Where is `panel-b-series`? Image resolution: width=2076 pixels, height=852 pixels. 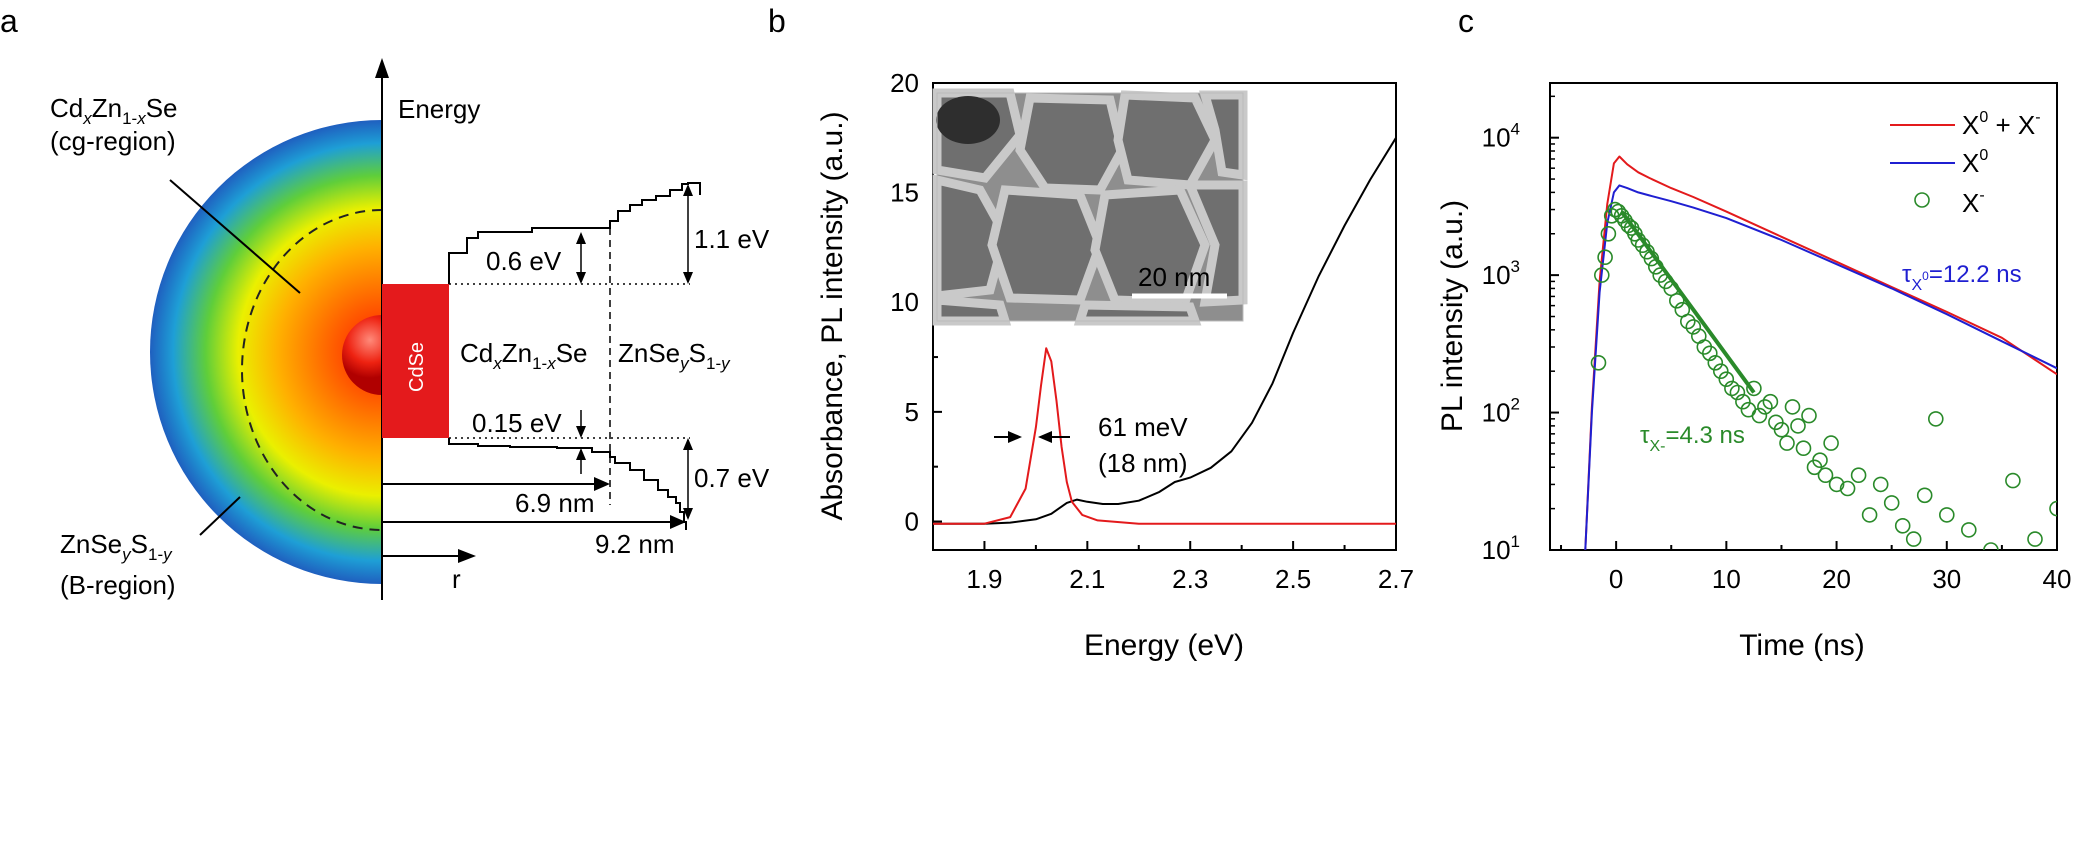 panel-b-series is located at coordinates (1164, 331).